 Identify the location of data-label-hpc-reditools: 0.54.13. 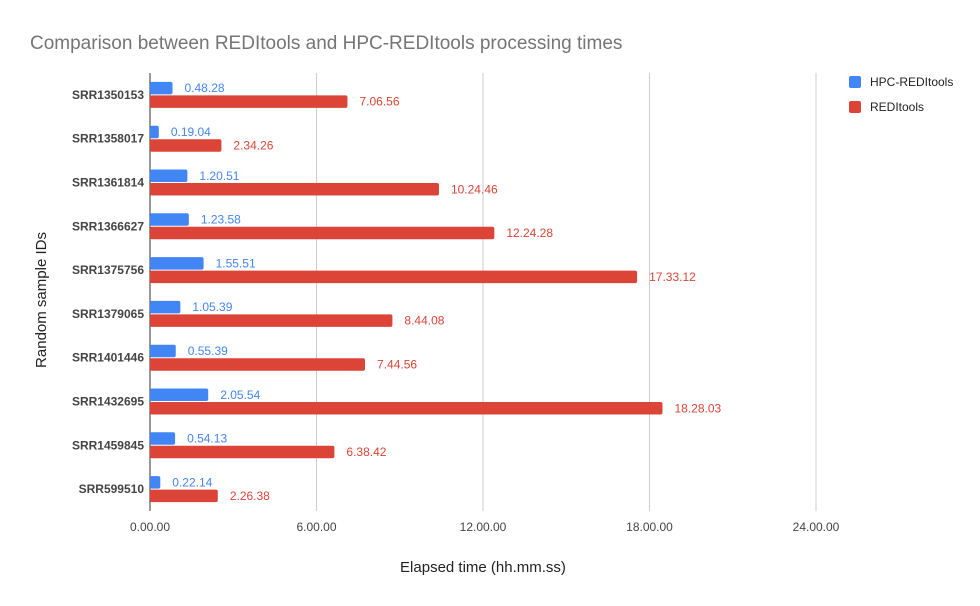
(207, 439).